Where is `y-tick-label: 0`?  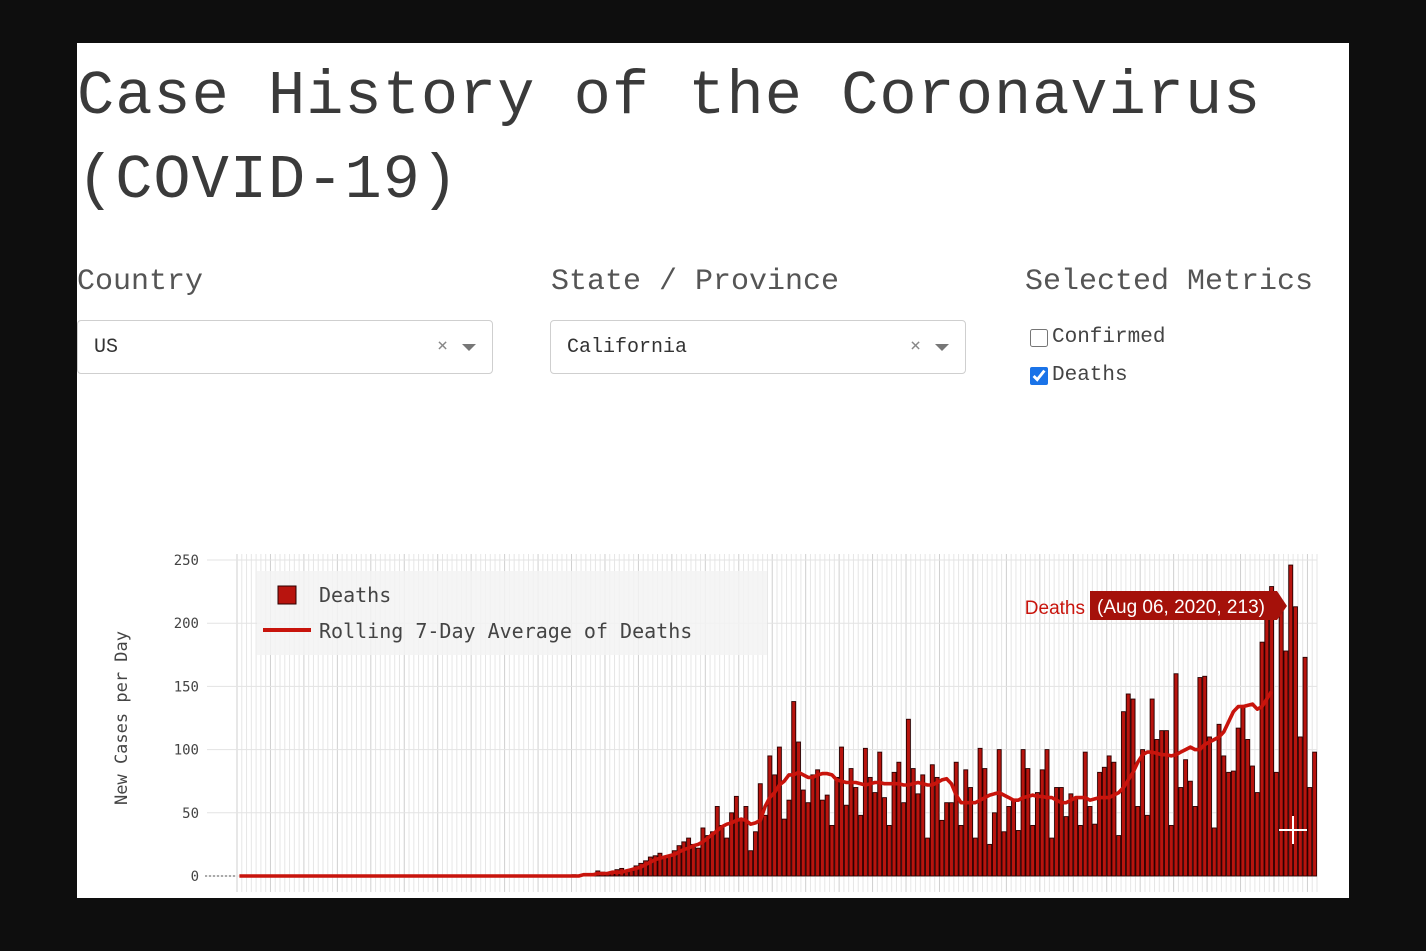 y-tick-label: 0 is located at coordinates (195, 877).